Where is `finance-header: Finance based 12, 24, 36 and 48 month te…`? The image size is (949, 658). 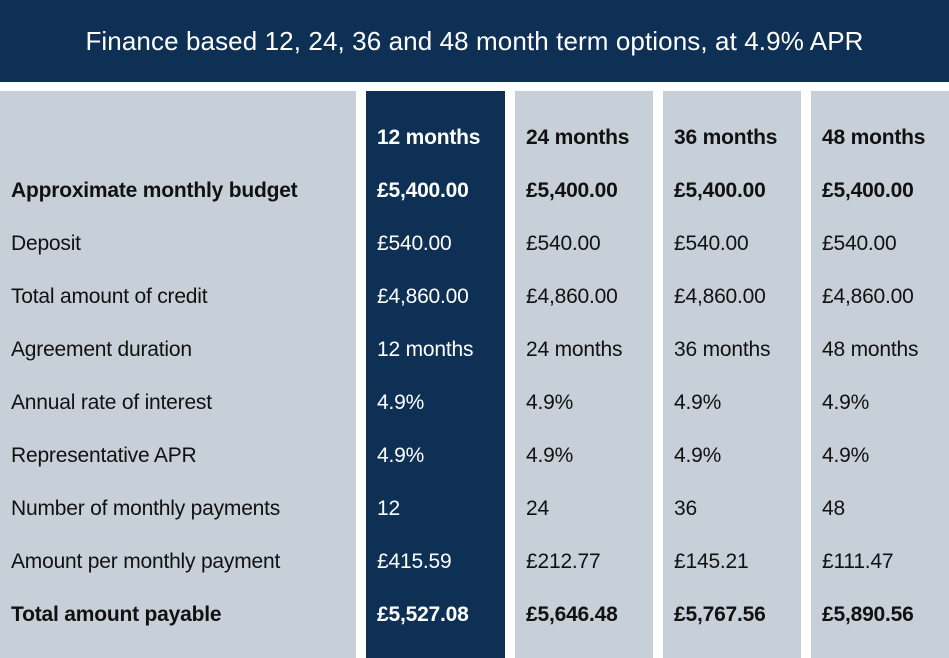
finance-header: Finance based 12, 24, 36 and 48 month te… is located at coordinates (474, 41).